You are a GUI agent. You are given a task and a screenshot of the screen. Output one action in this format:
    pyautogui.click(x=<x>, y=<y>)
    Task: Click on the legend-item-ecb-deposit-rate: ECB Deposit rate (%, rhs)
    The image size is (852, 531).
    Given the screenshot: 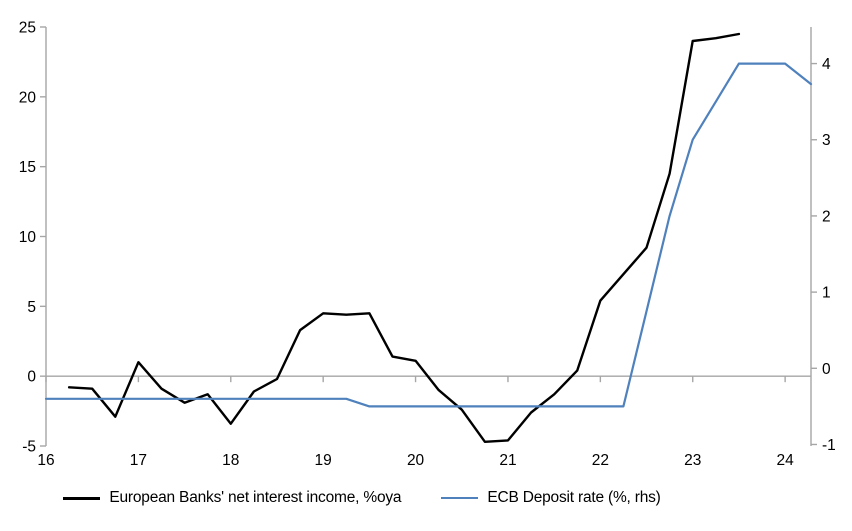 What is the action you would take?
    pyautogui.click(x=551, y=498)
    